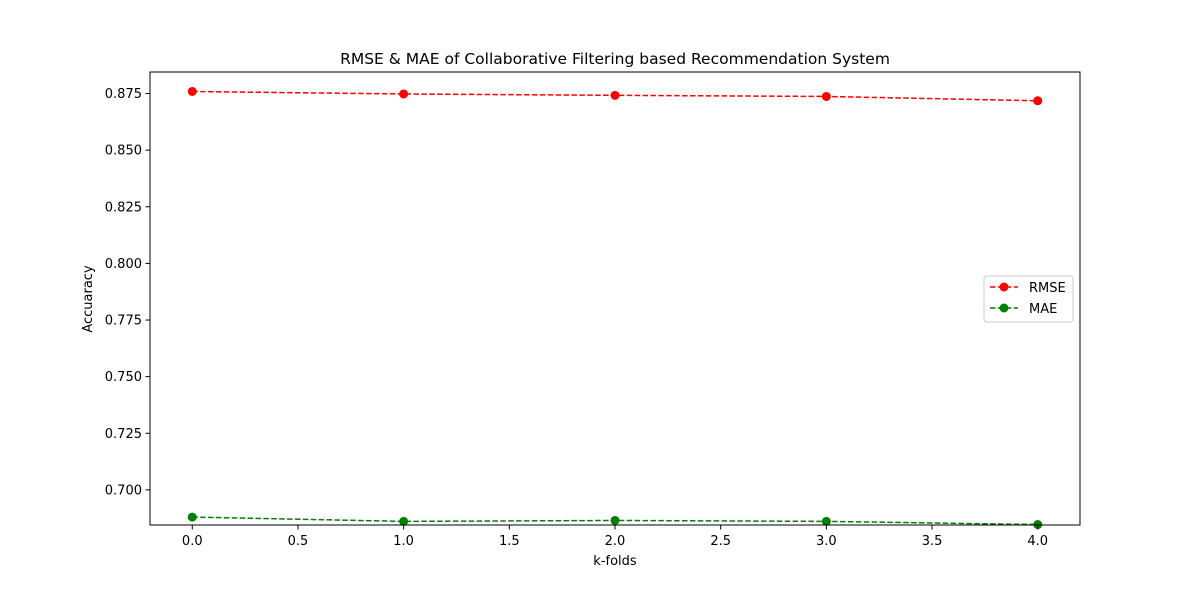 The width and height of the screenshot is (1200, 600). I want to click on x-tick-label: 2.5, so click(720, 541).